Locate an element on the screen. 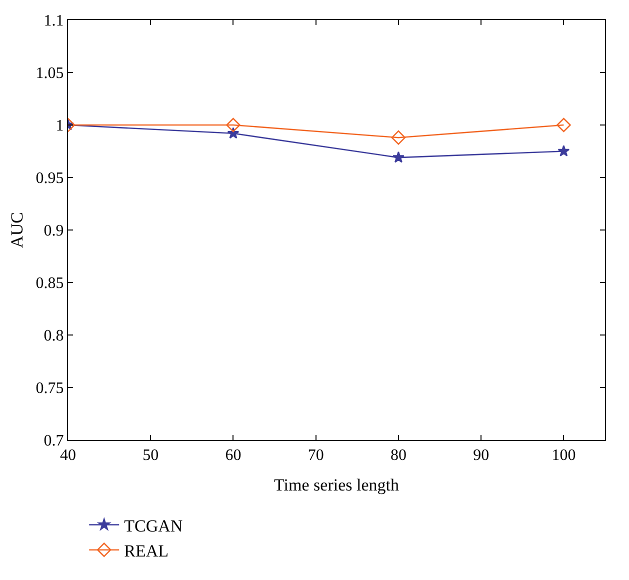 The height and width of the screenshot is (580, 629). x-tick-label: 70 is located at coordinates (316, 455).